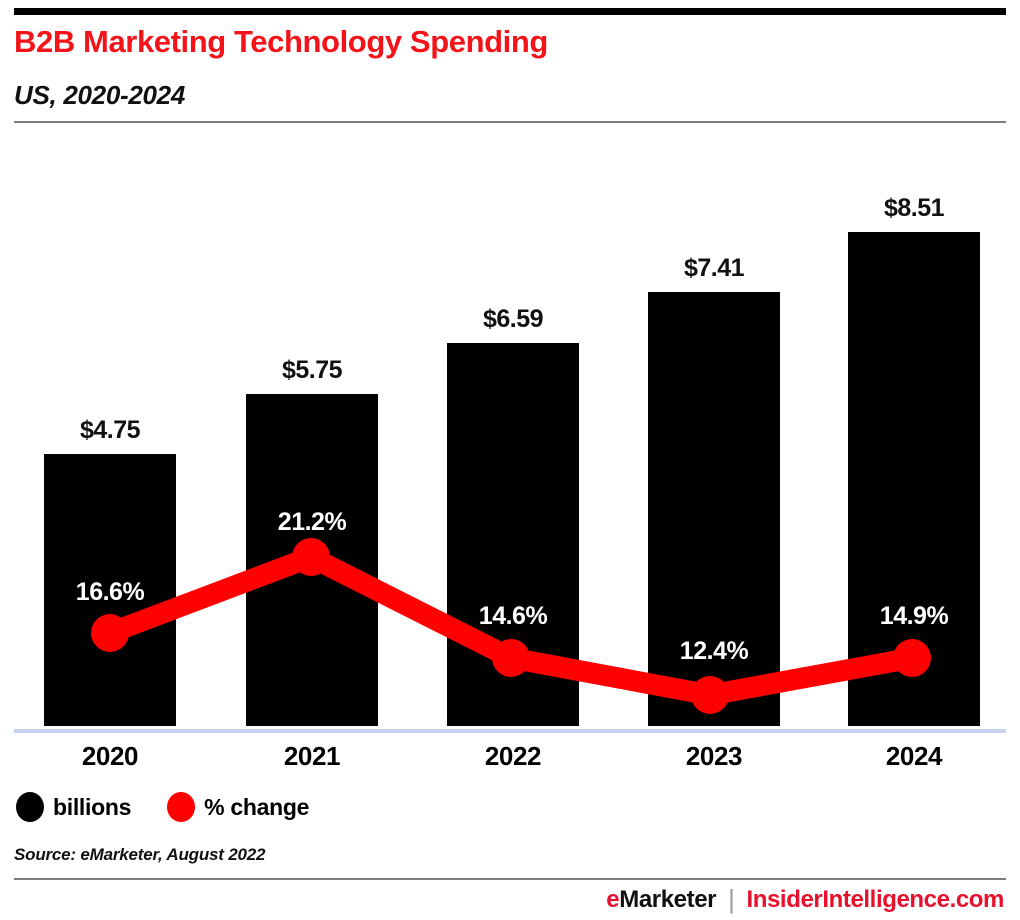  What do you see at coordinates (914, 479) in the screenshot?
I see `bar-2024` at bounding box center [914, 479].